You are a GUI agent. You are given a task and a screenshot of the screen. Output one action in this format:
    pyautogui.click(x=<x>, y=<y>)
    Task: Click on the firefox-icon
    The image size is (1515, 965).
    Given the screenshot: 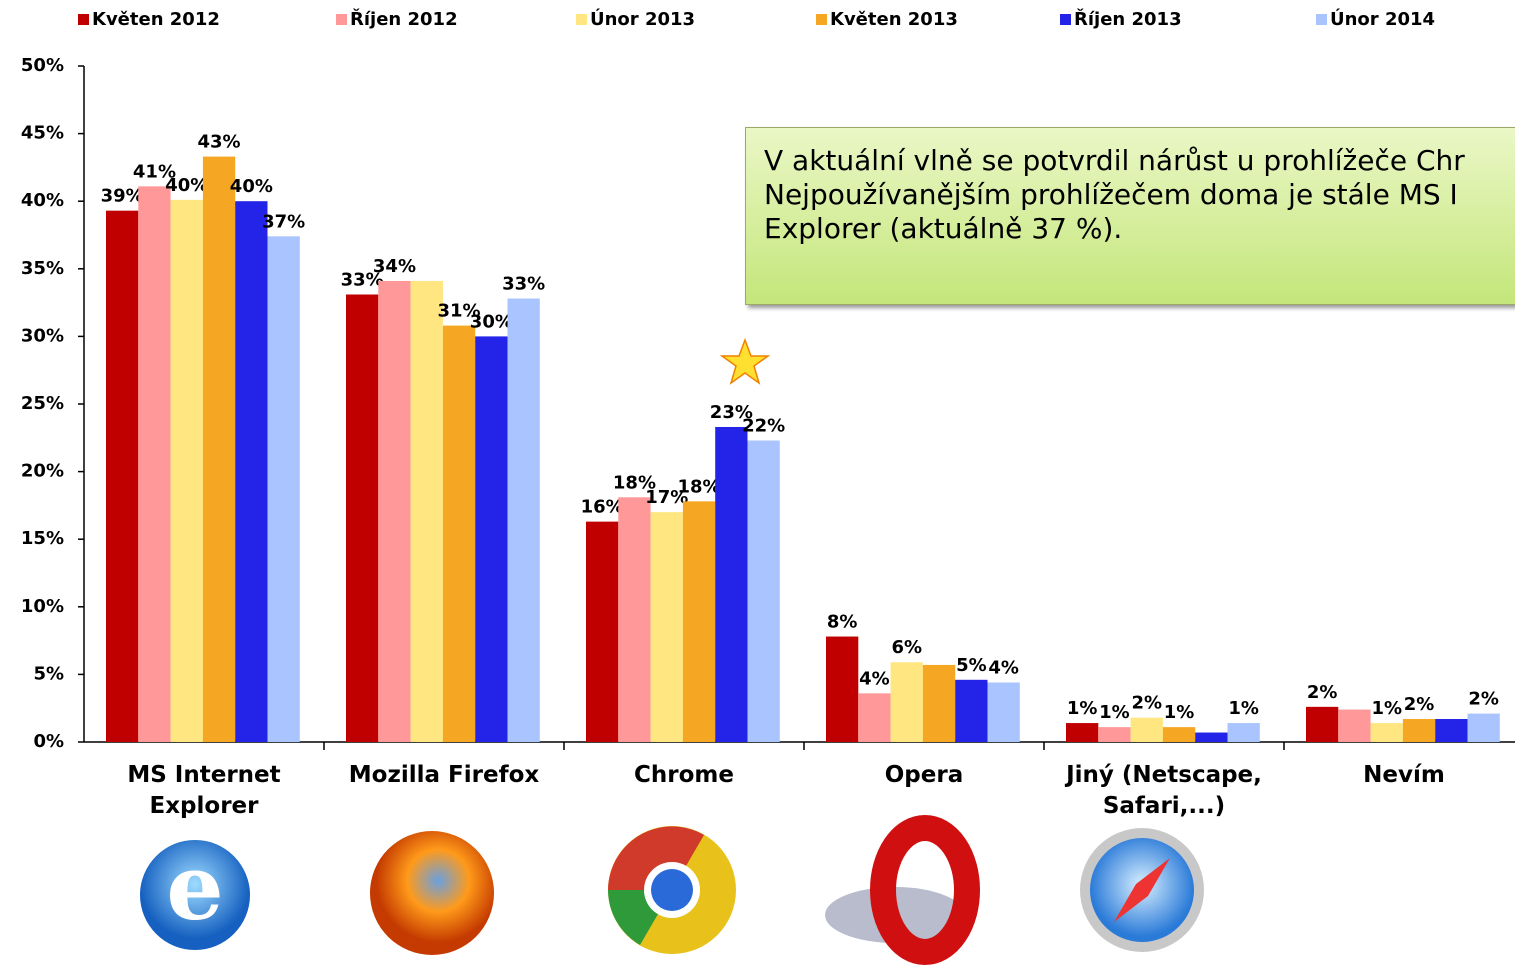 What is the action you would take?
    pyautogui.click(x=432, y=893)
    